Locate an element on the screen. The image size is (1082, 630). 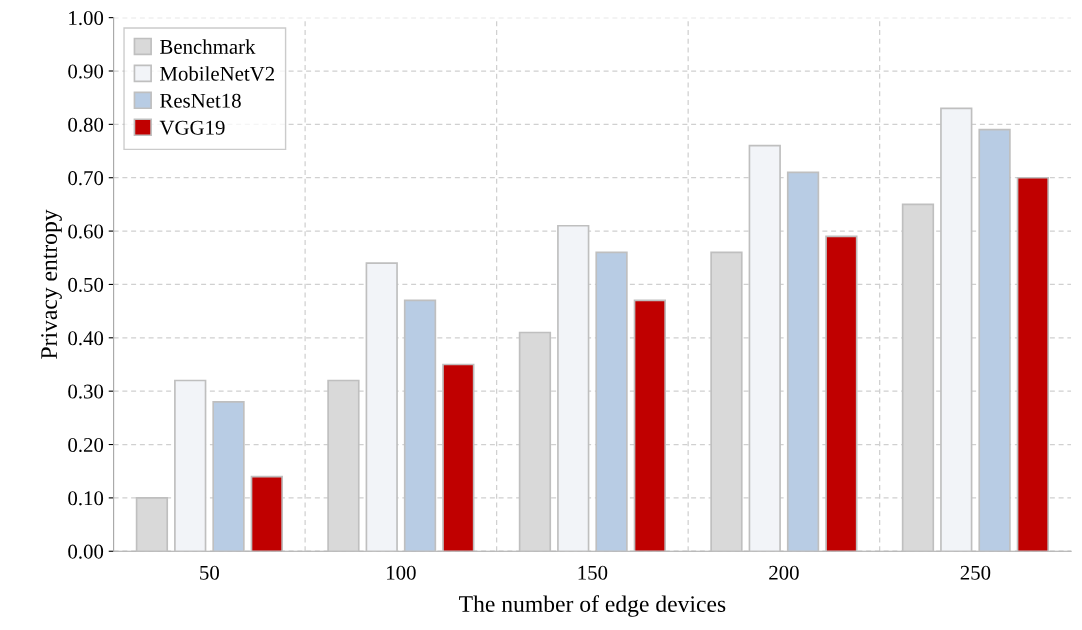
y-tick-label: 0.40 is located at coordinates (86, 338).